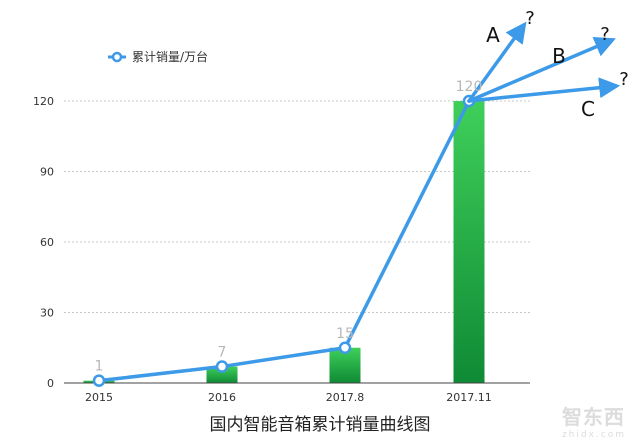 The height and width of the screenshot is (446, 640). I want to click on data-label: 15, so click(345, 334).